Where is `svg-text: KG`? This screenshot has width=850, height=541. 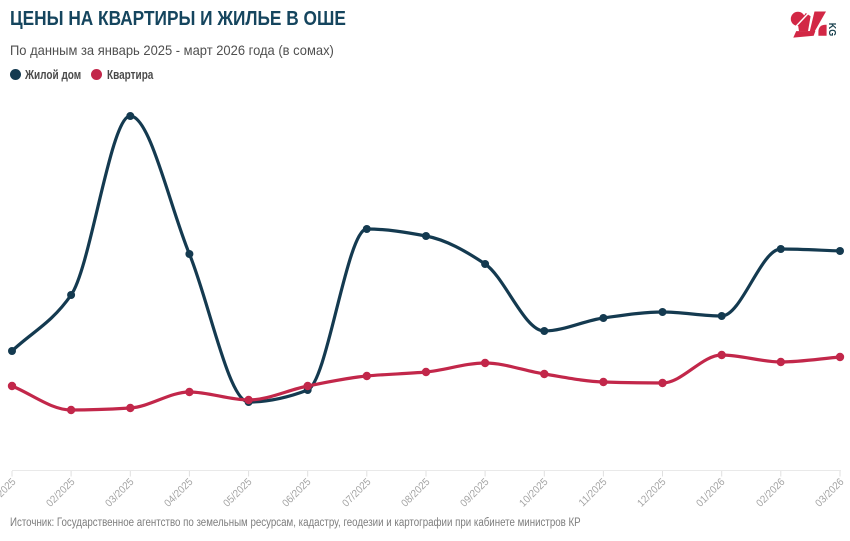 svg-text: KG is located at coordinates (831, 30).